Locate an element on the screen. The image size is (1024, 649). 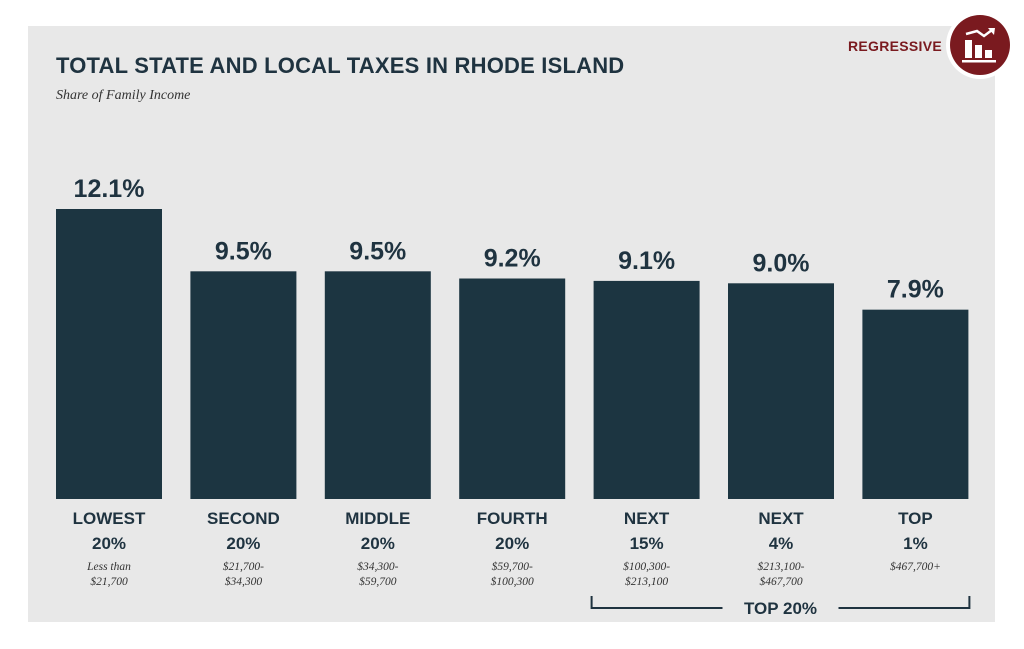
regressive-badge-label: REGRESSIVE is located at coordinates (895, 46).